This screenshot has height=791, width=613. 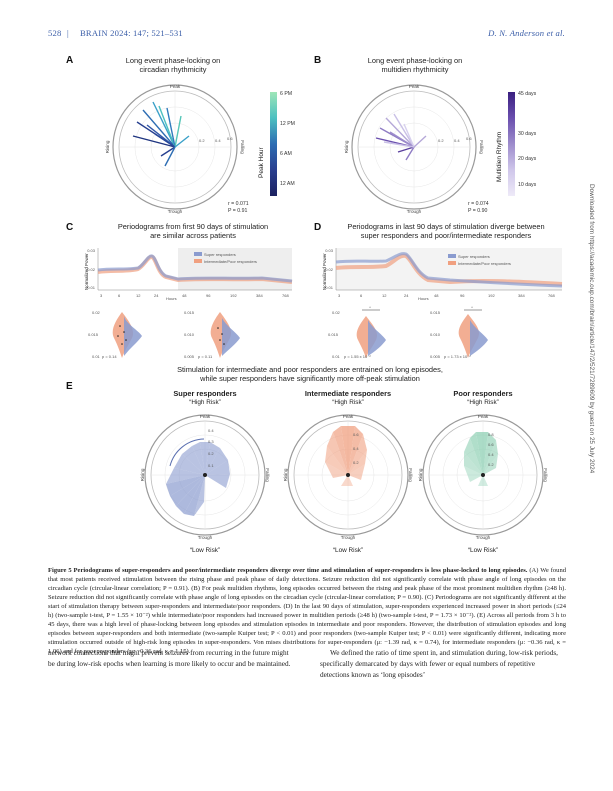 I want to click on d-violin-right-p: p = 1.73 x 10⁻², so click(x=457, y=356).